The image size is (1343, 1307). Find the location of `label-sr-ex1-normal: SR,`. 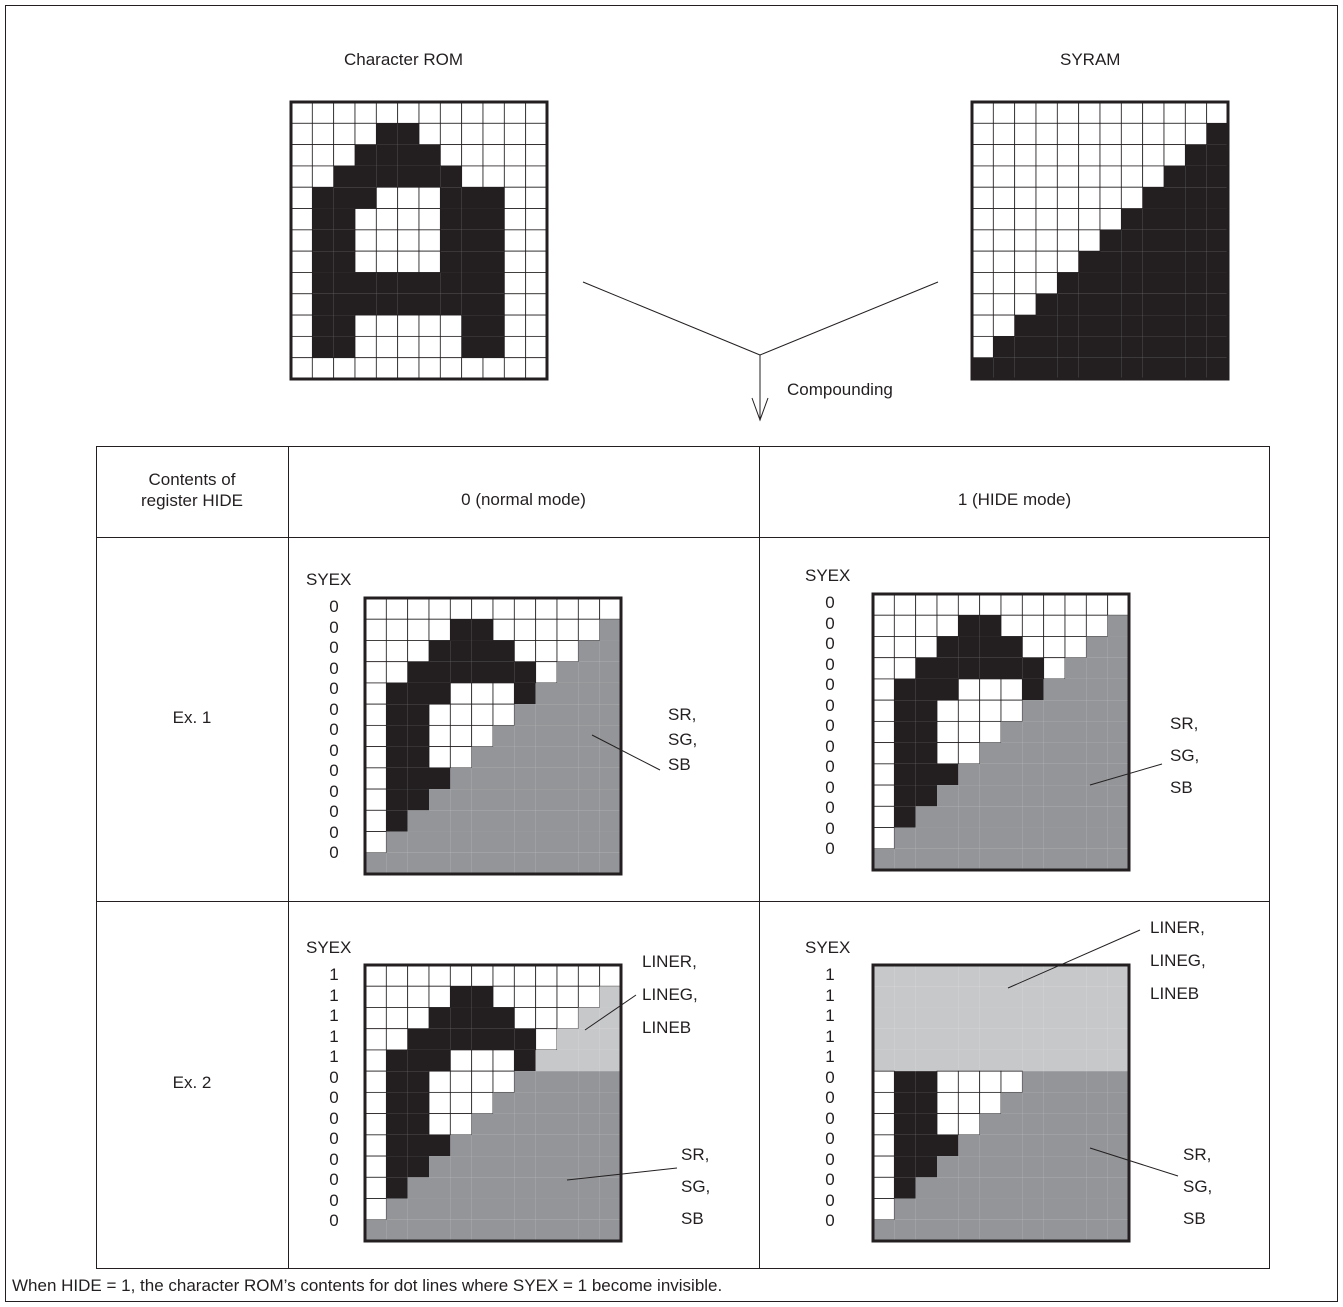

label-sr-ex1-normal: SR, is located at coordinates (682, 714).